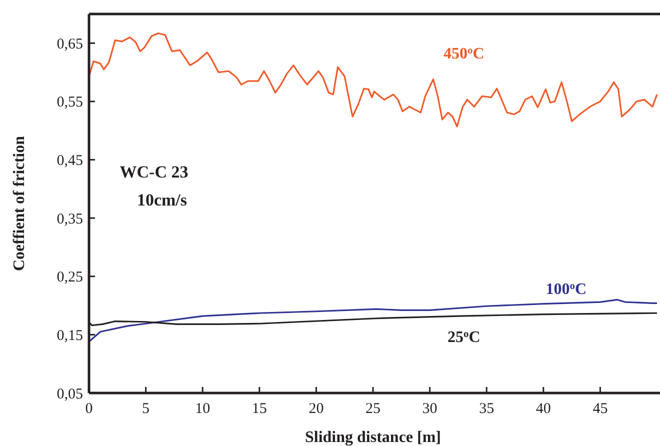 The width and height of the screenshot is (660, 446). What do you see at coordinates (316, 409) in the screenshot?
I see `x-tick-label: 20` at bounding box center [316, 409].